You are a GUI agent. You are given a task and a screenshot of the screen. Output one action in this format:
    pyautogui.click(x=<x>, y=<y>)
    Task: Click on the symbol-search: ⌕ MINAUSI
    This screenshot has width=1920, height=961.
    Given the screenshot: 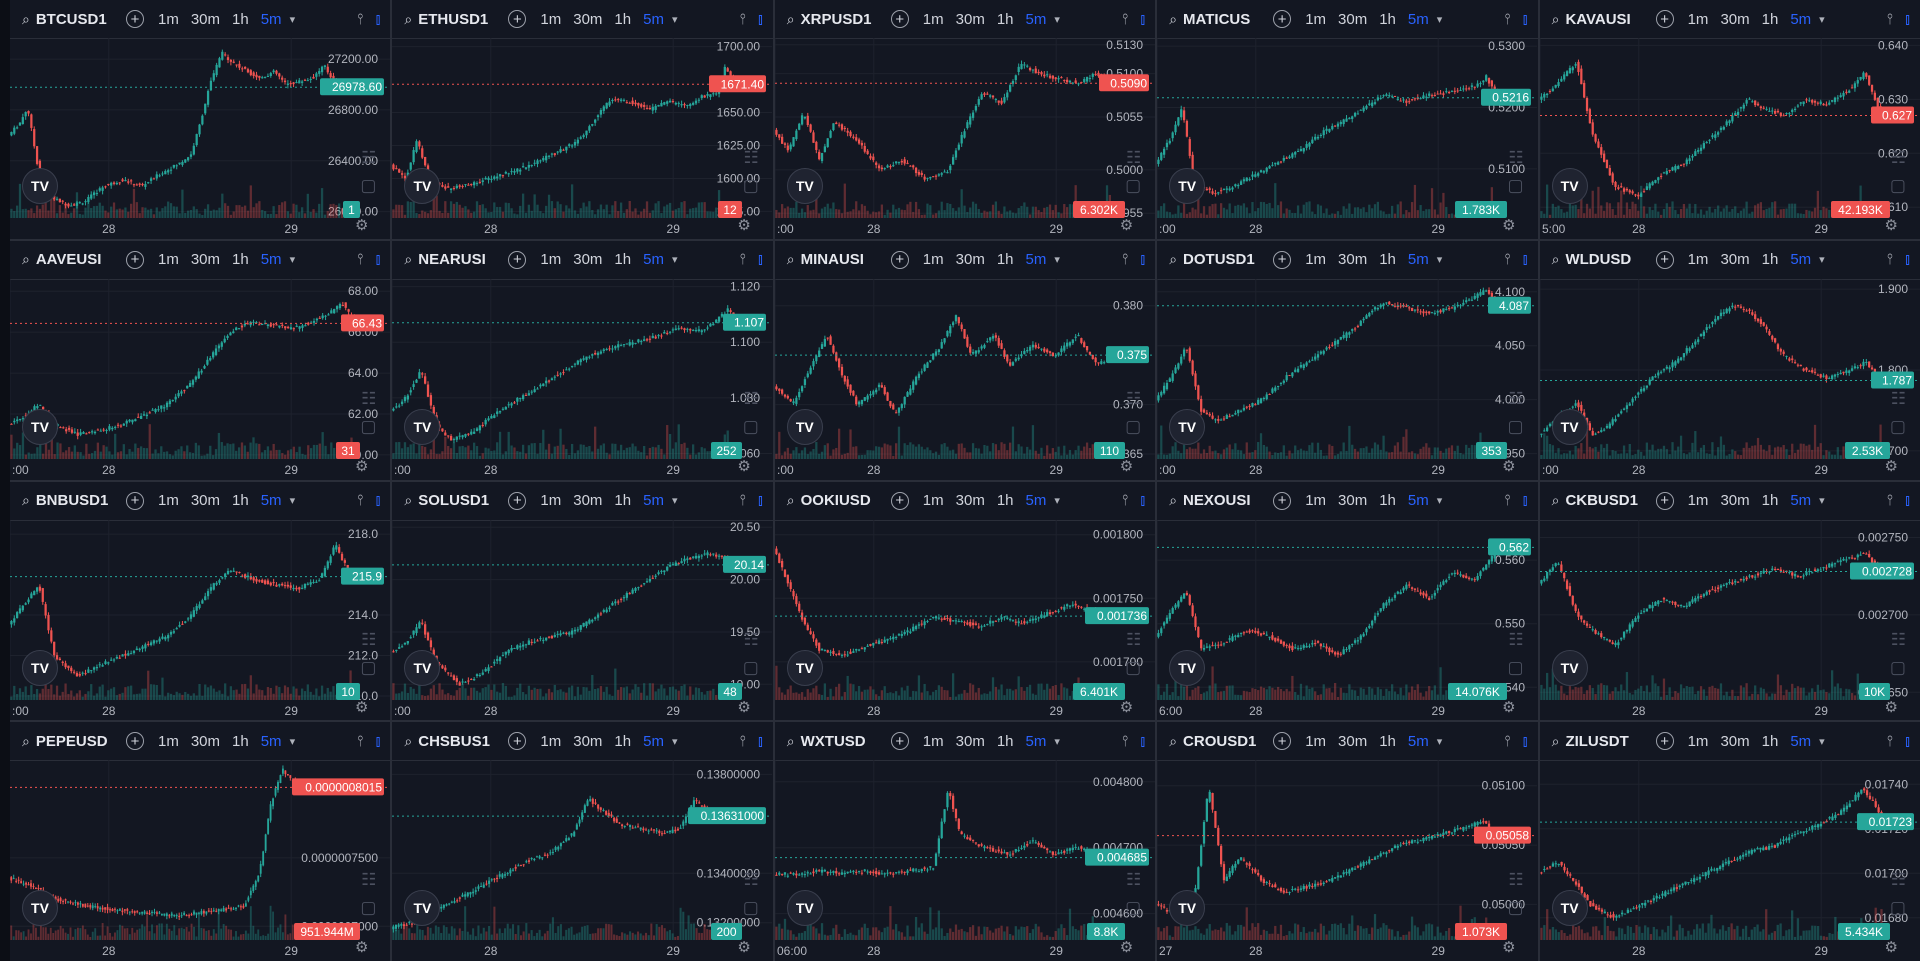 What is the action you would take?
    pyautogui.click(x=830, y=259)
    